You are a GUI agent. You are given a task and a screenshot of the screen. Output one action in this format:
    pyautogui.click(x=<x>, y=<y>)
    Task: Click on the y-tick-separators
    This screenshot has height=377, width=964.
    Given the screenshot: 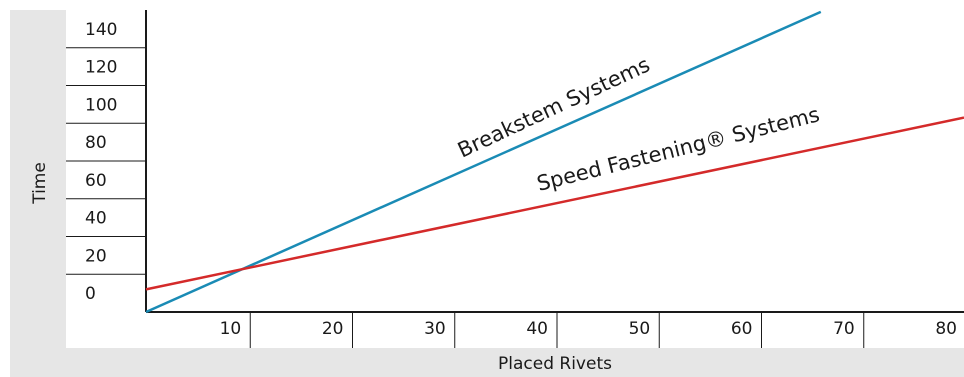 What is the action you would take?
    pyautogui.click(x=106, y=161)
    